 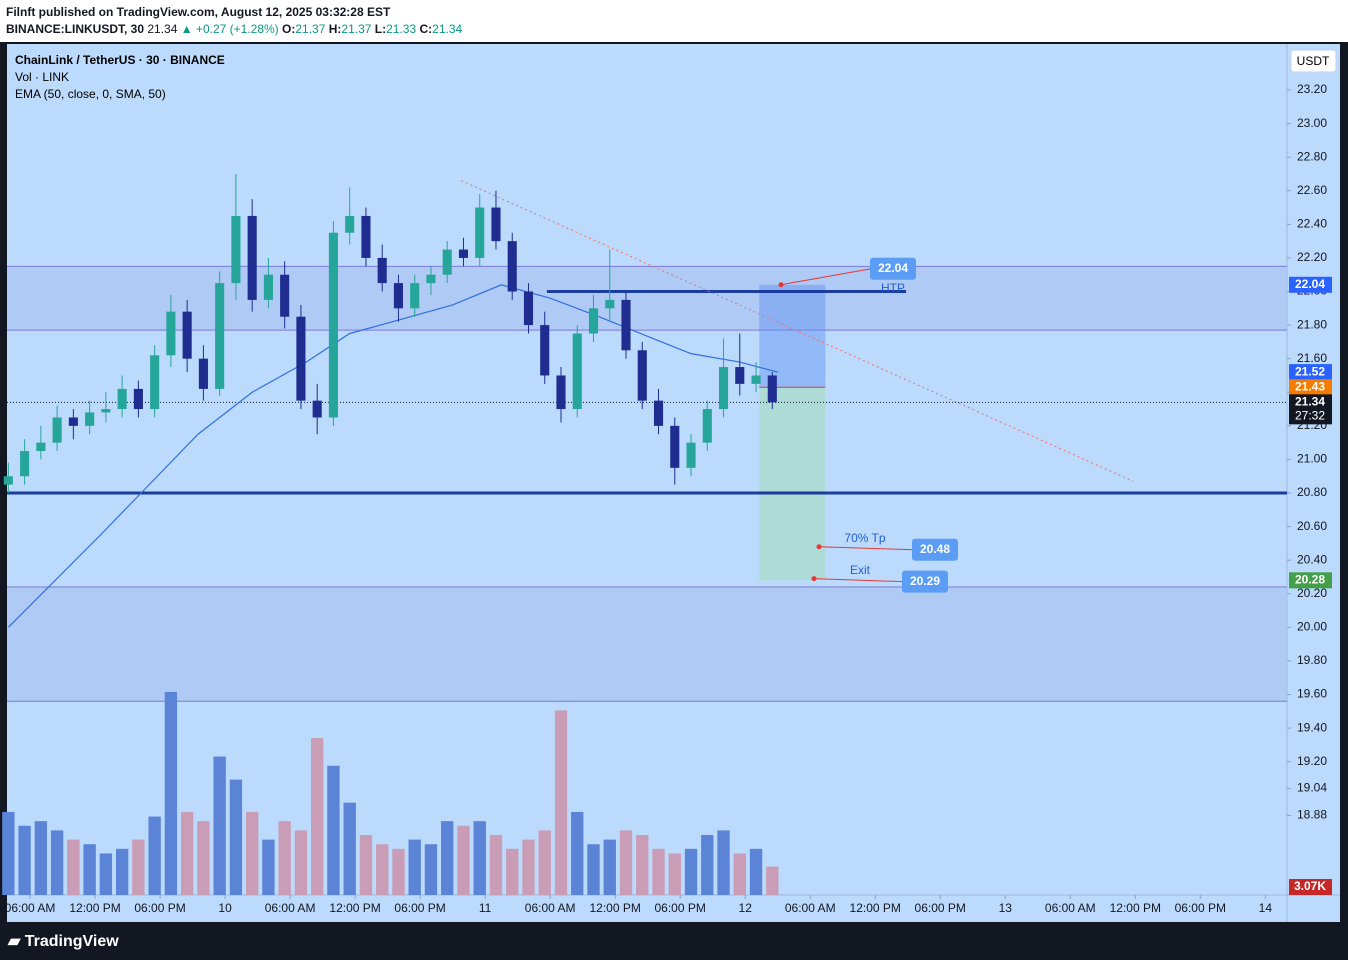 I want to click on y-tick-label: 20.20, so click(x=1312, y=593).